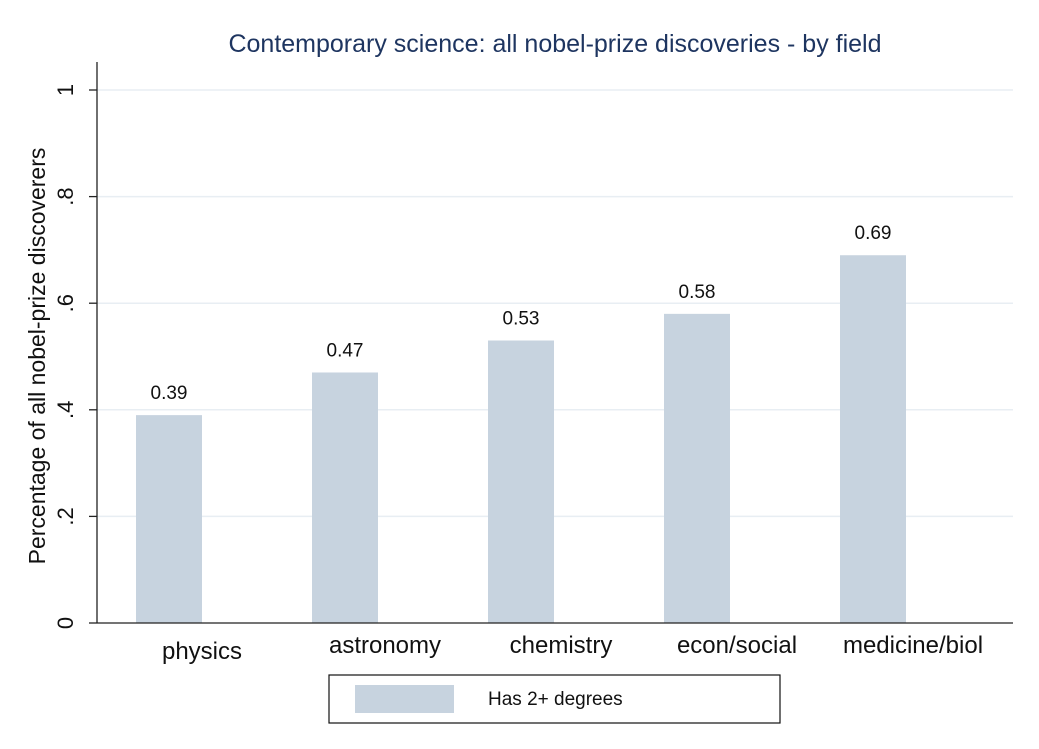 The image size is (1039, 749). What do you see at coordinates (873, 233) in the screenshot?
I see `data-label: 0.69` at bounding box center [873, 233].